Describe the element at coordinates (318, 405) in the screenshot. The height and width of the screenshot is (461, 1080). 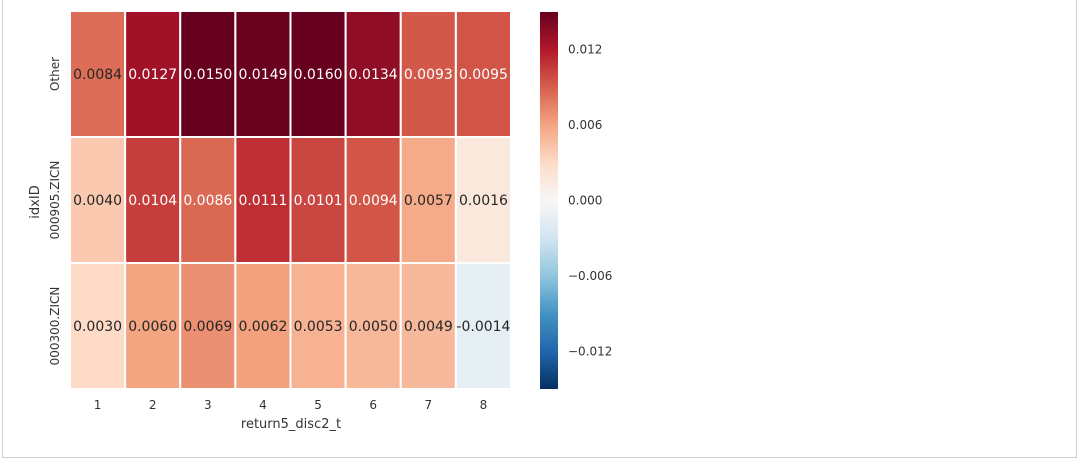
I see `x-tick-label: 5` at that location.